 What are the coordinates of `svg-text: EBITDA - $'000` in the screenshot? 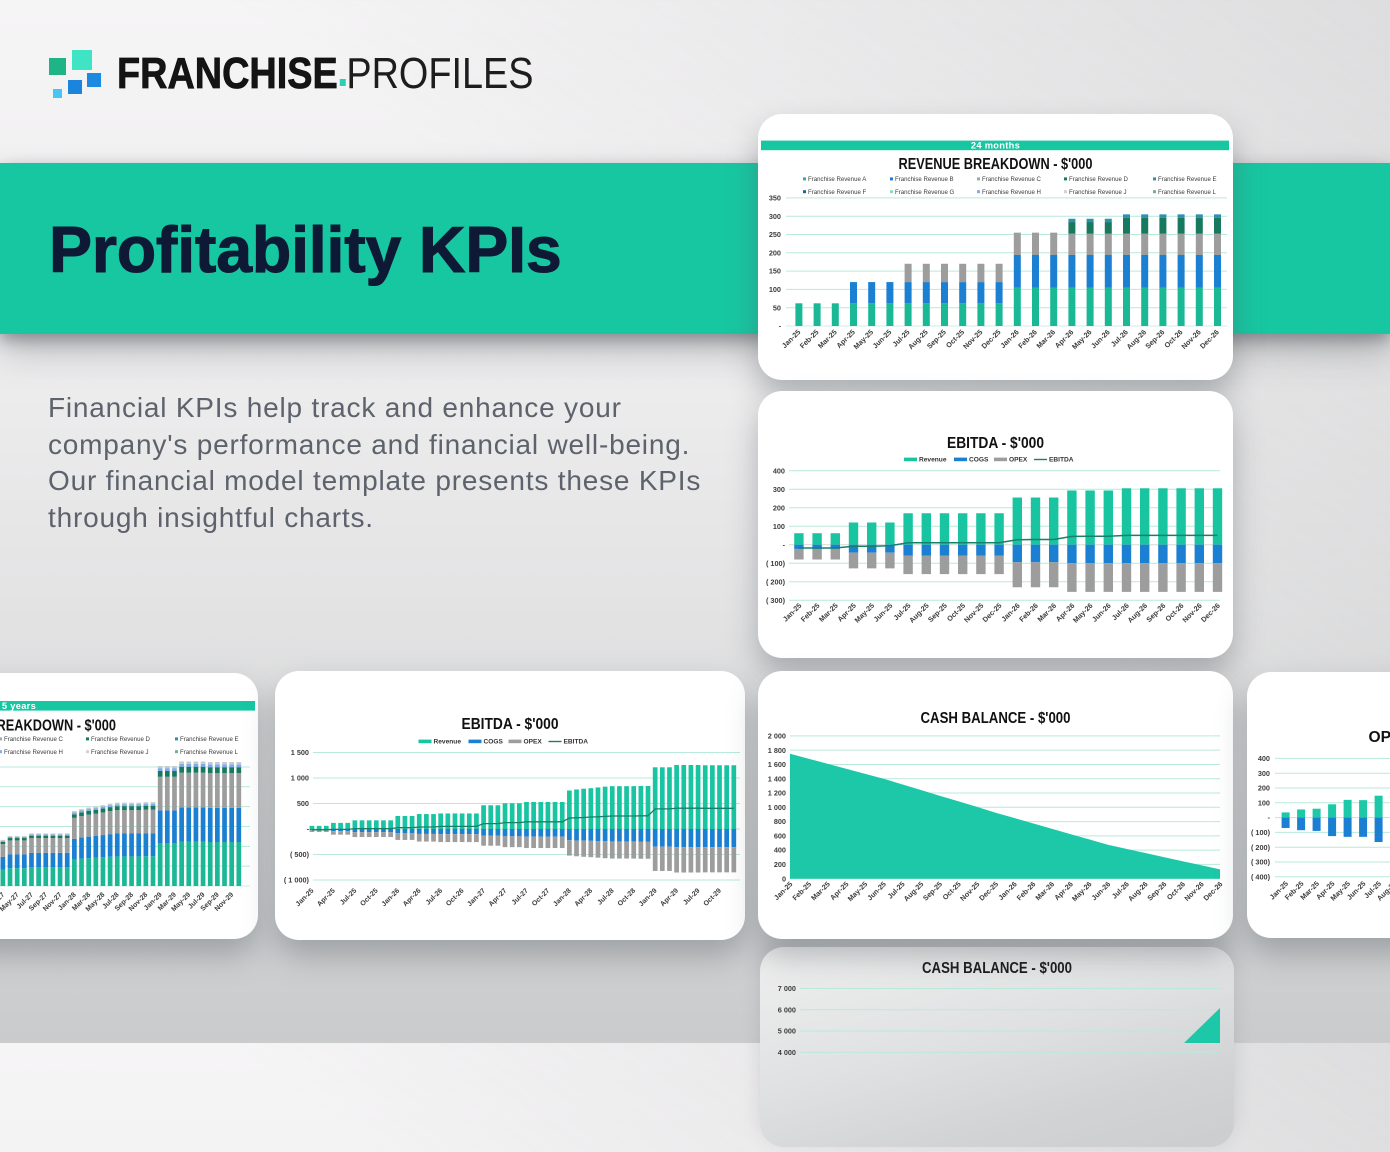 It's located at (995, 443).